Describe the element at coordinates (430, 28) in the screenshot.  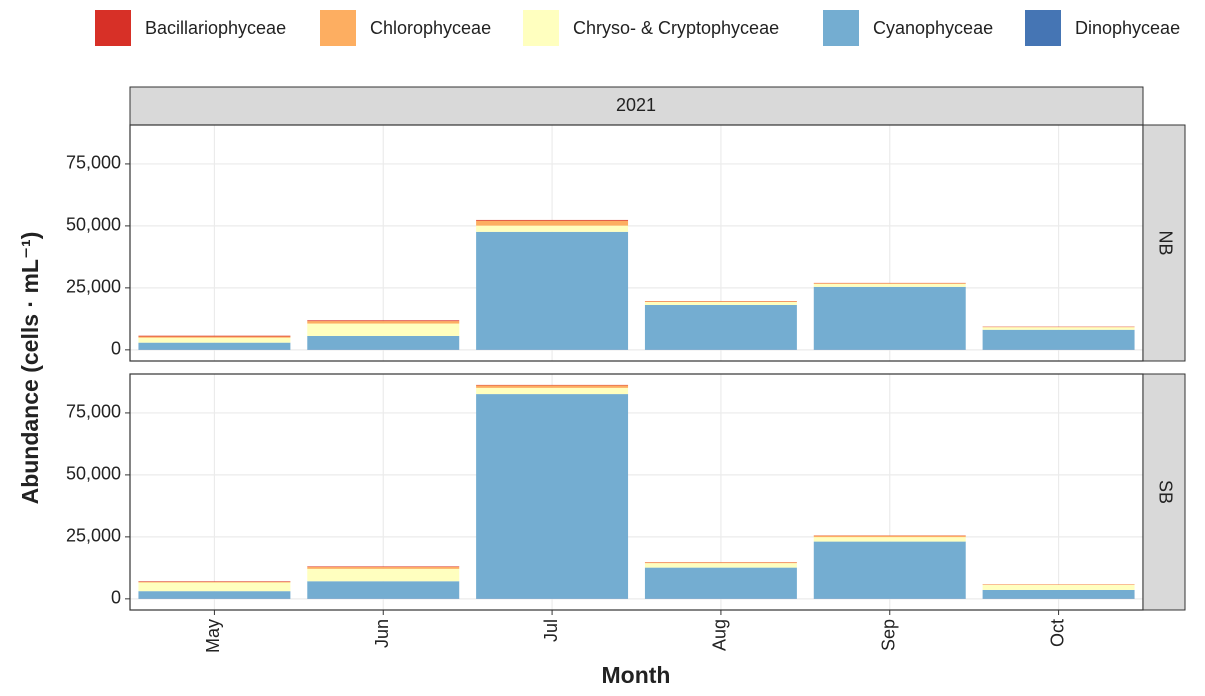
I see `legend-label: Chlorophyceae` at that location.